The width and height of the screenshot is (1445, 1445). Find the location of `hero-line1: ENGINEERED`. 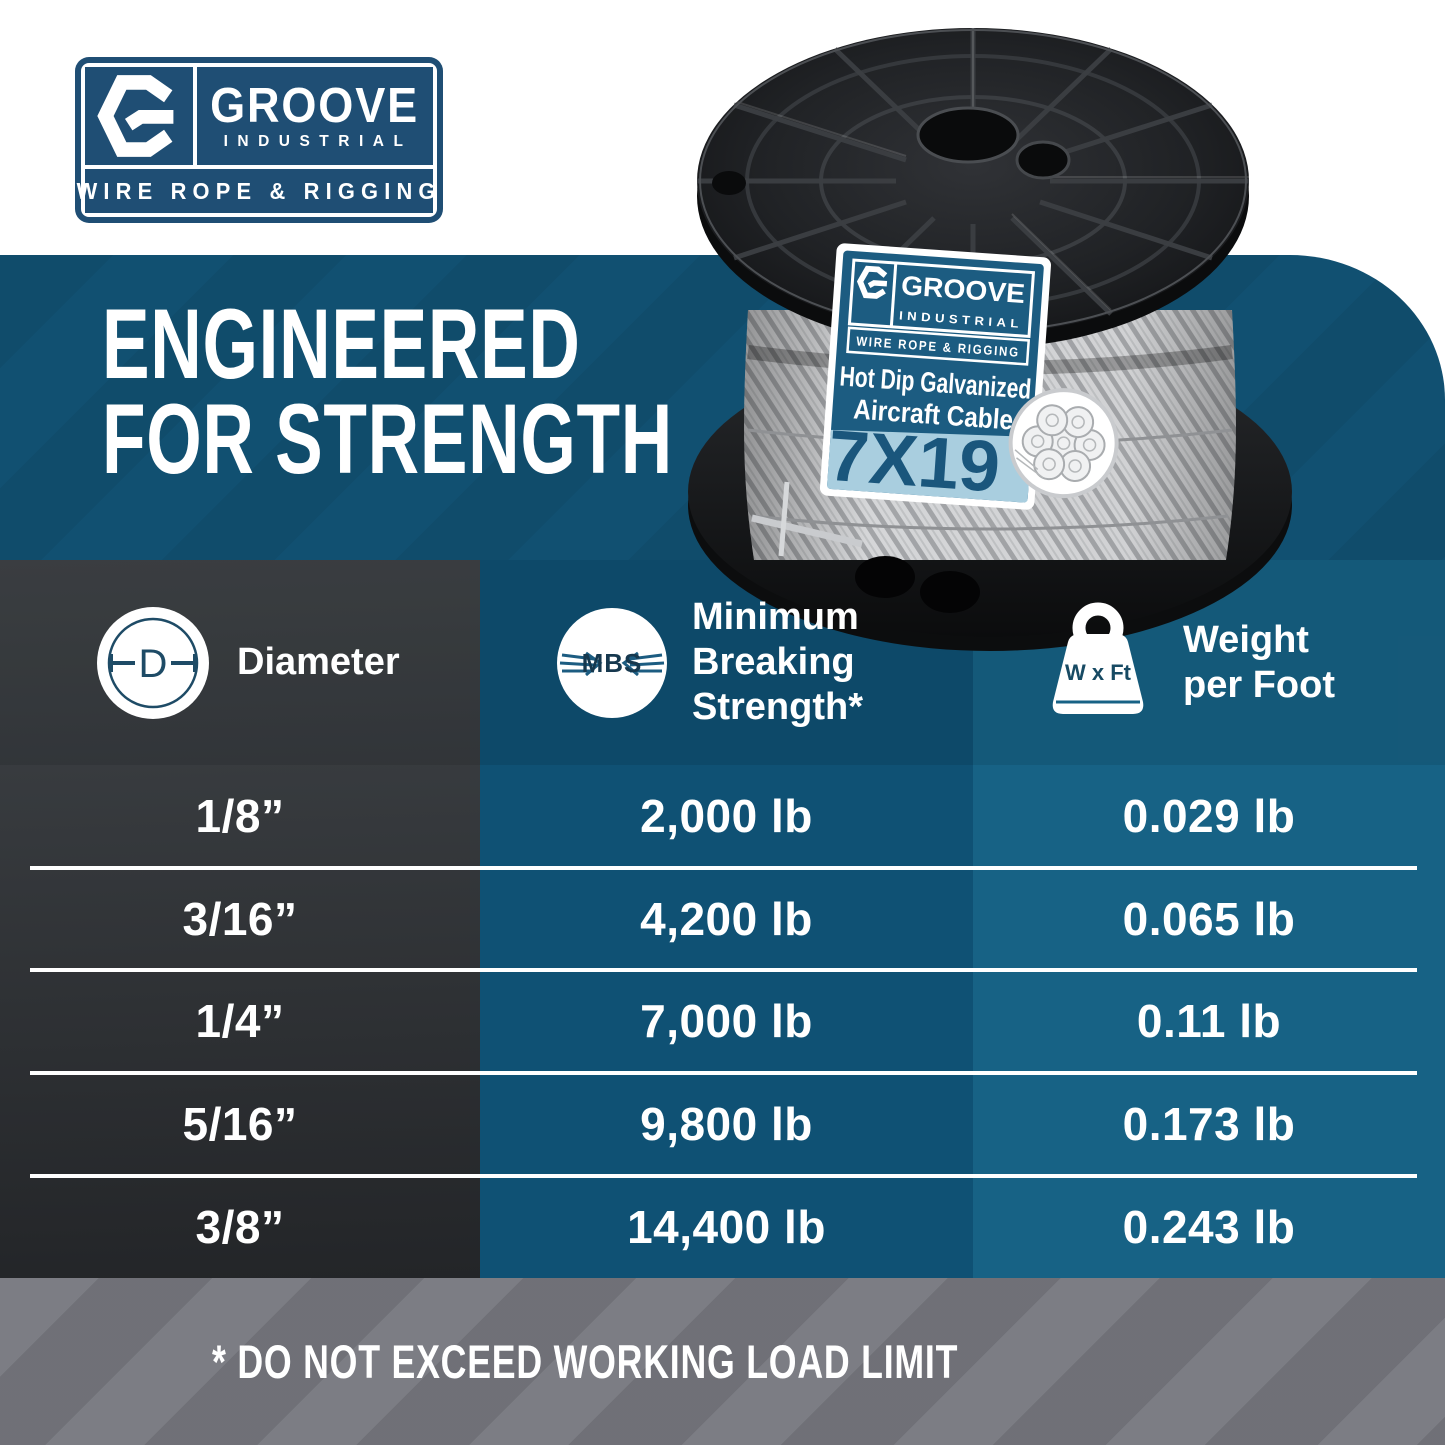

hero-line1: ENGINEERED is located at coordinates (341, 343).